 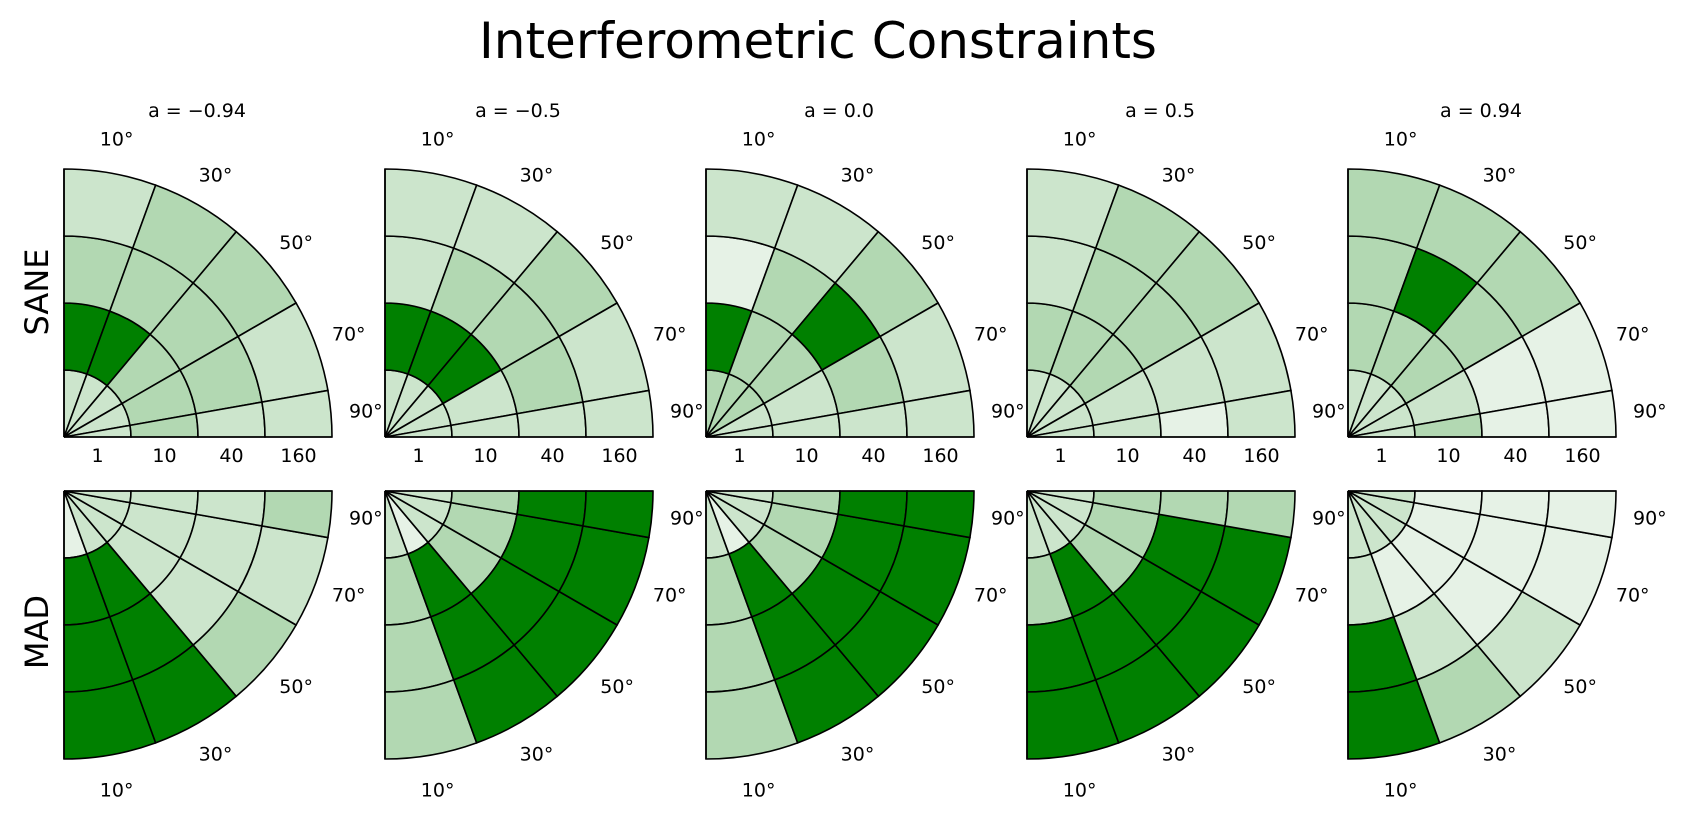 I want to click on row-label-mad: MAD, so click(x=37, y=632).